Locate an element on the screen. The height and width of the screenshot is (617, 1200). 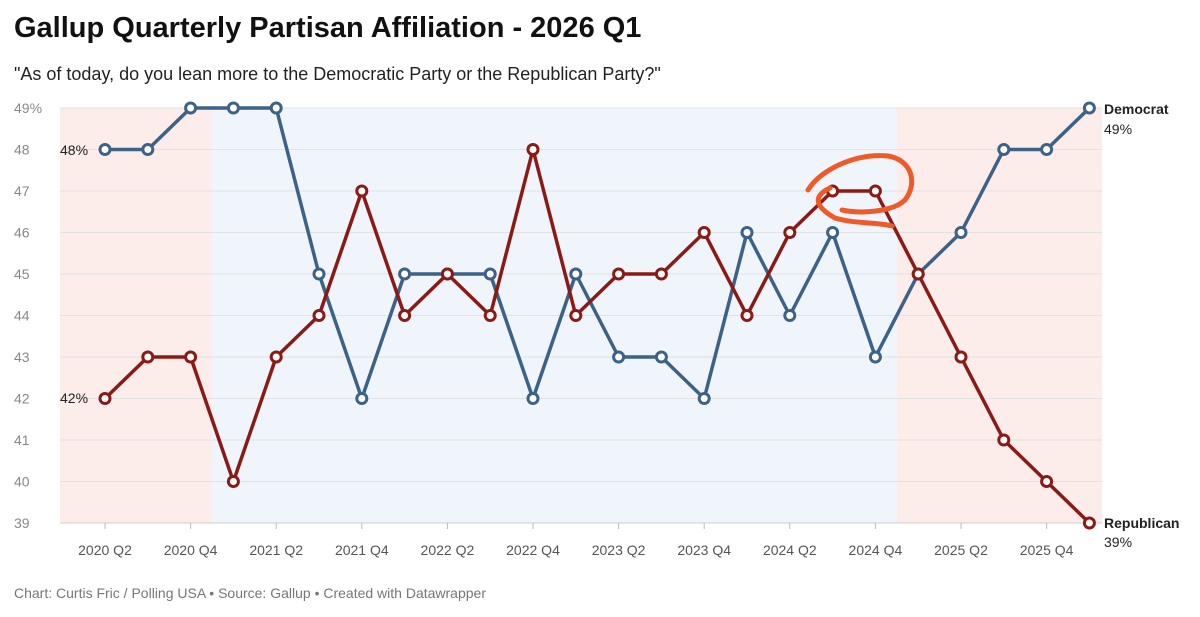
x-tick-label: 2020 Q2 is located at coordinates (105, 550).